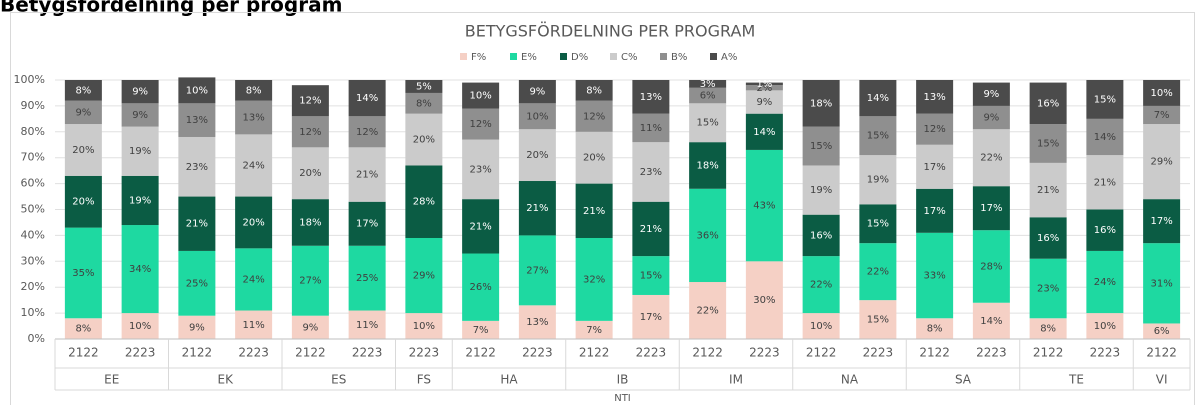 Image resolution: width=1200 pixels, height=405 pixels. Describe the element at coordinates (1162, 380) in the screenshot. I see `group-label: VI` at that location.